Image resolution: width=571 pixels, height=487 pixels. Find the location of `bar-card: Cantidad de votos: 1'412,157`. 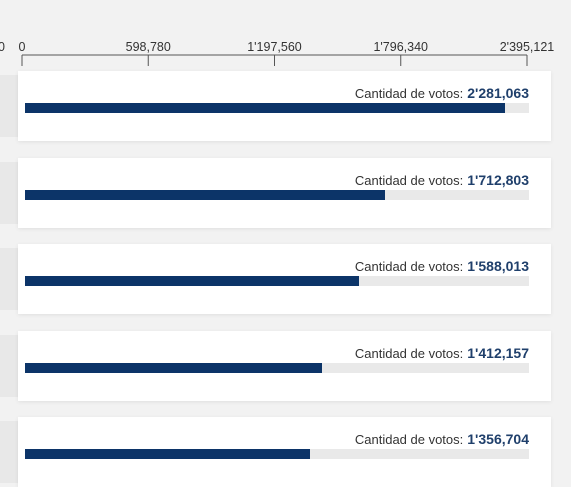

bar-card: Cantidad de votos: 1'412,157 is located at coordinates (284, 366).